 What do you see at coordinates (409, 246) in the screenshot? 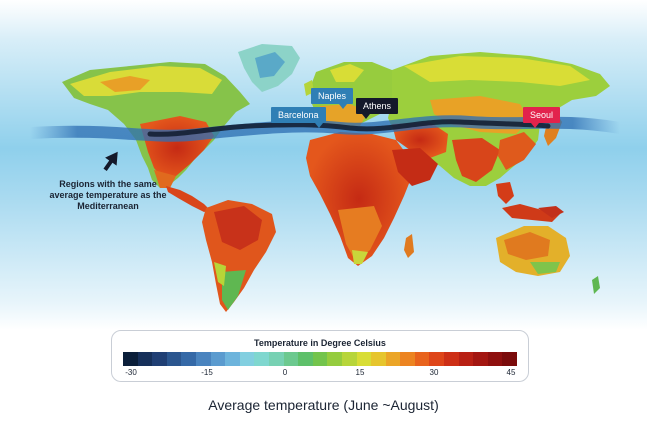
I see `madagascar` at bounding box center [409, 246].